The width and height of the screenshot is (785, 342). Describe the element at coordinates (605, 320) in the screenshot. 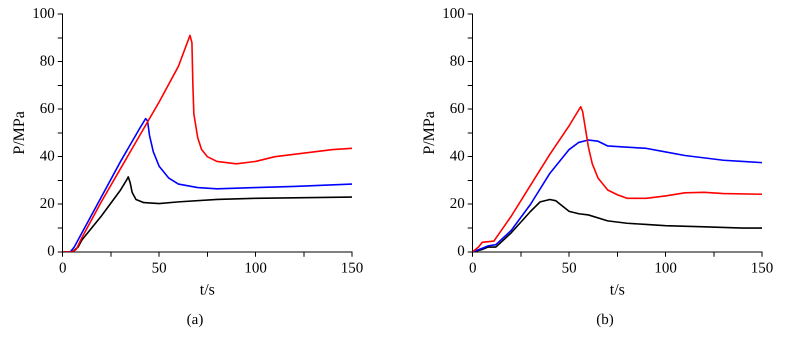

I see `text: (b)` at that location.